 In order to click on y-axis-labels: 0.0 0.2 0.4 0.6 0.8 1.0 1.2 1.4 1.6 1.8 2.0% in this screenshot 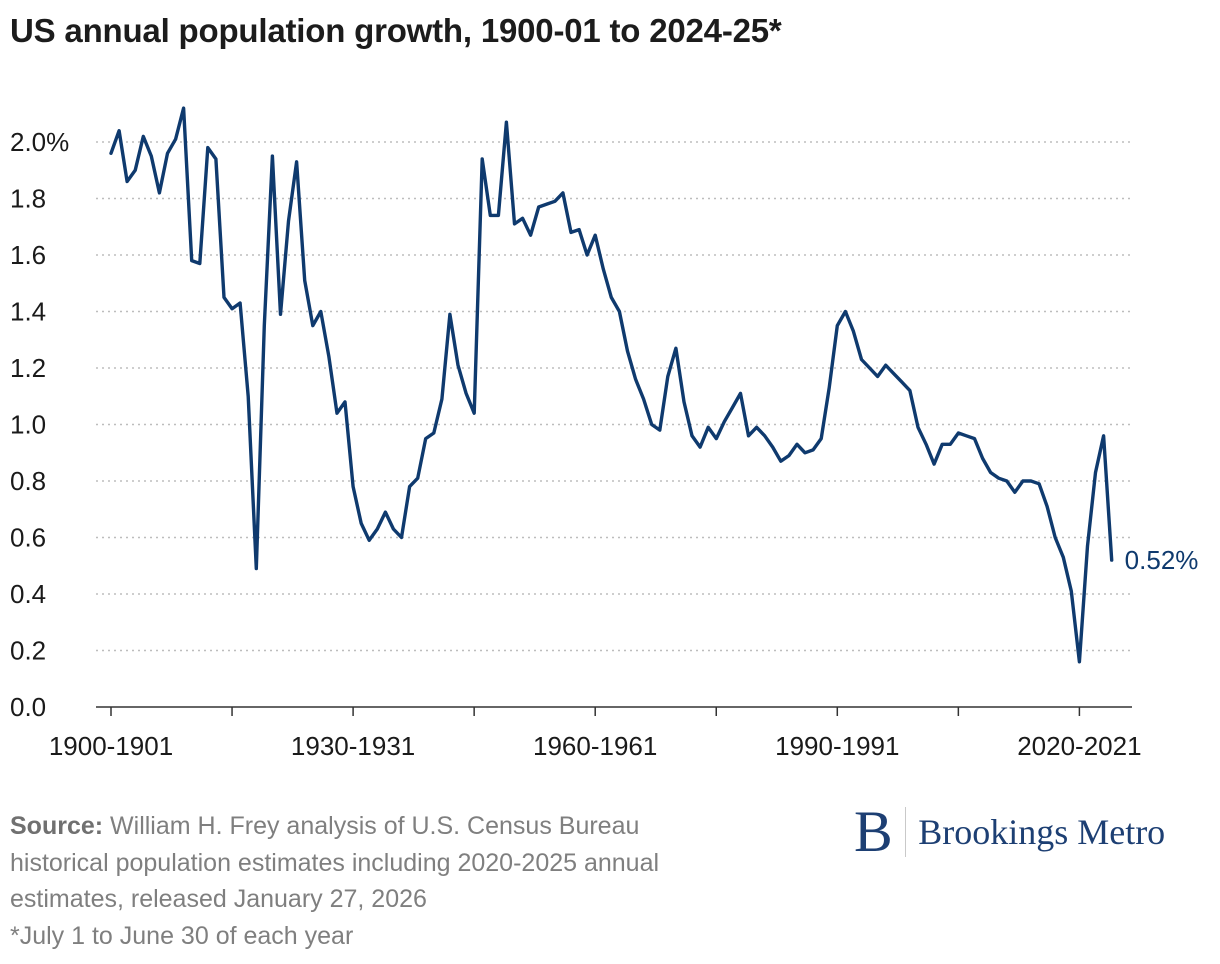, I will do `click(39, 424)`.